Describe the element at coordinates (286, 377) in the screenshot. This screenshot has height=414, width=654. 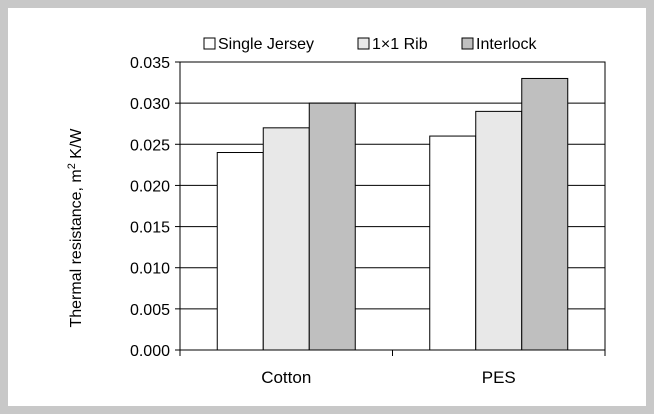
I see `category-label: Cotton` at that location.